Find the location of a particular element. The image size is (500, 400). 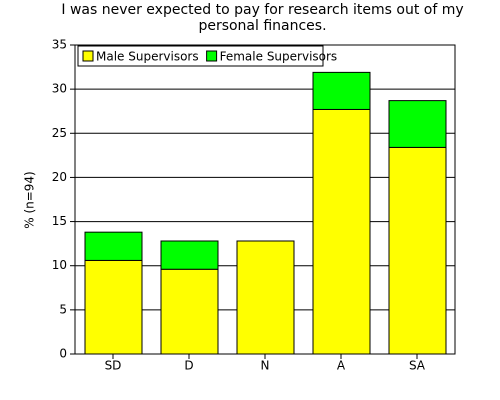

y-tick-label: 0 is located at coordinates (63, 354).